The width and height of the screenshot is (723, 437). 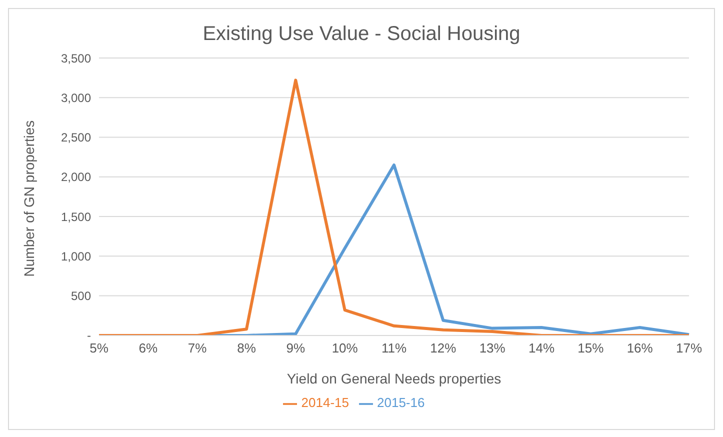 I want to click on x-tick-label: 6%, so click(x=148, y=348).